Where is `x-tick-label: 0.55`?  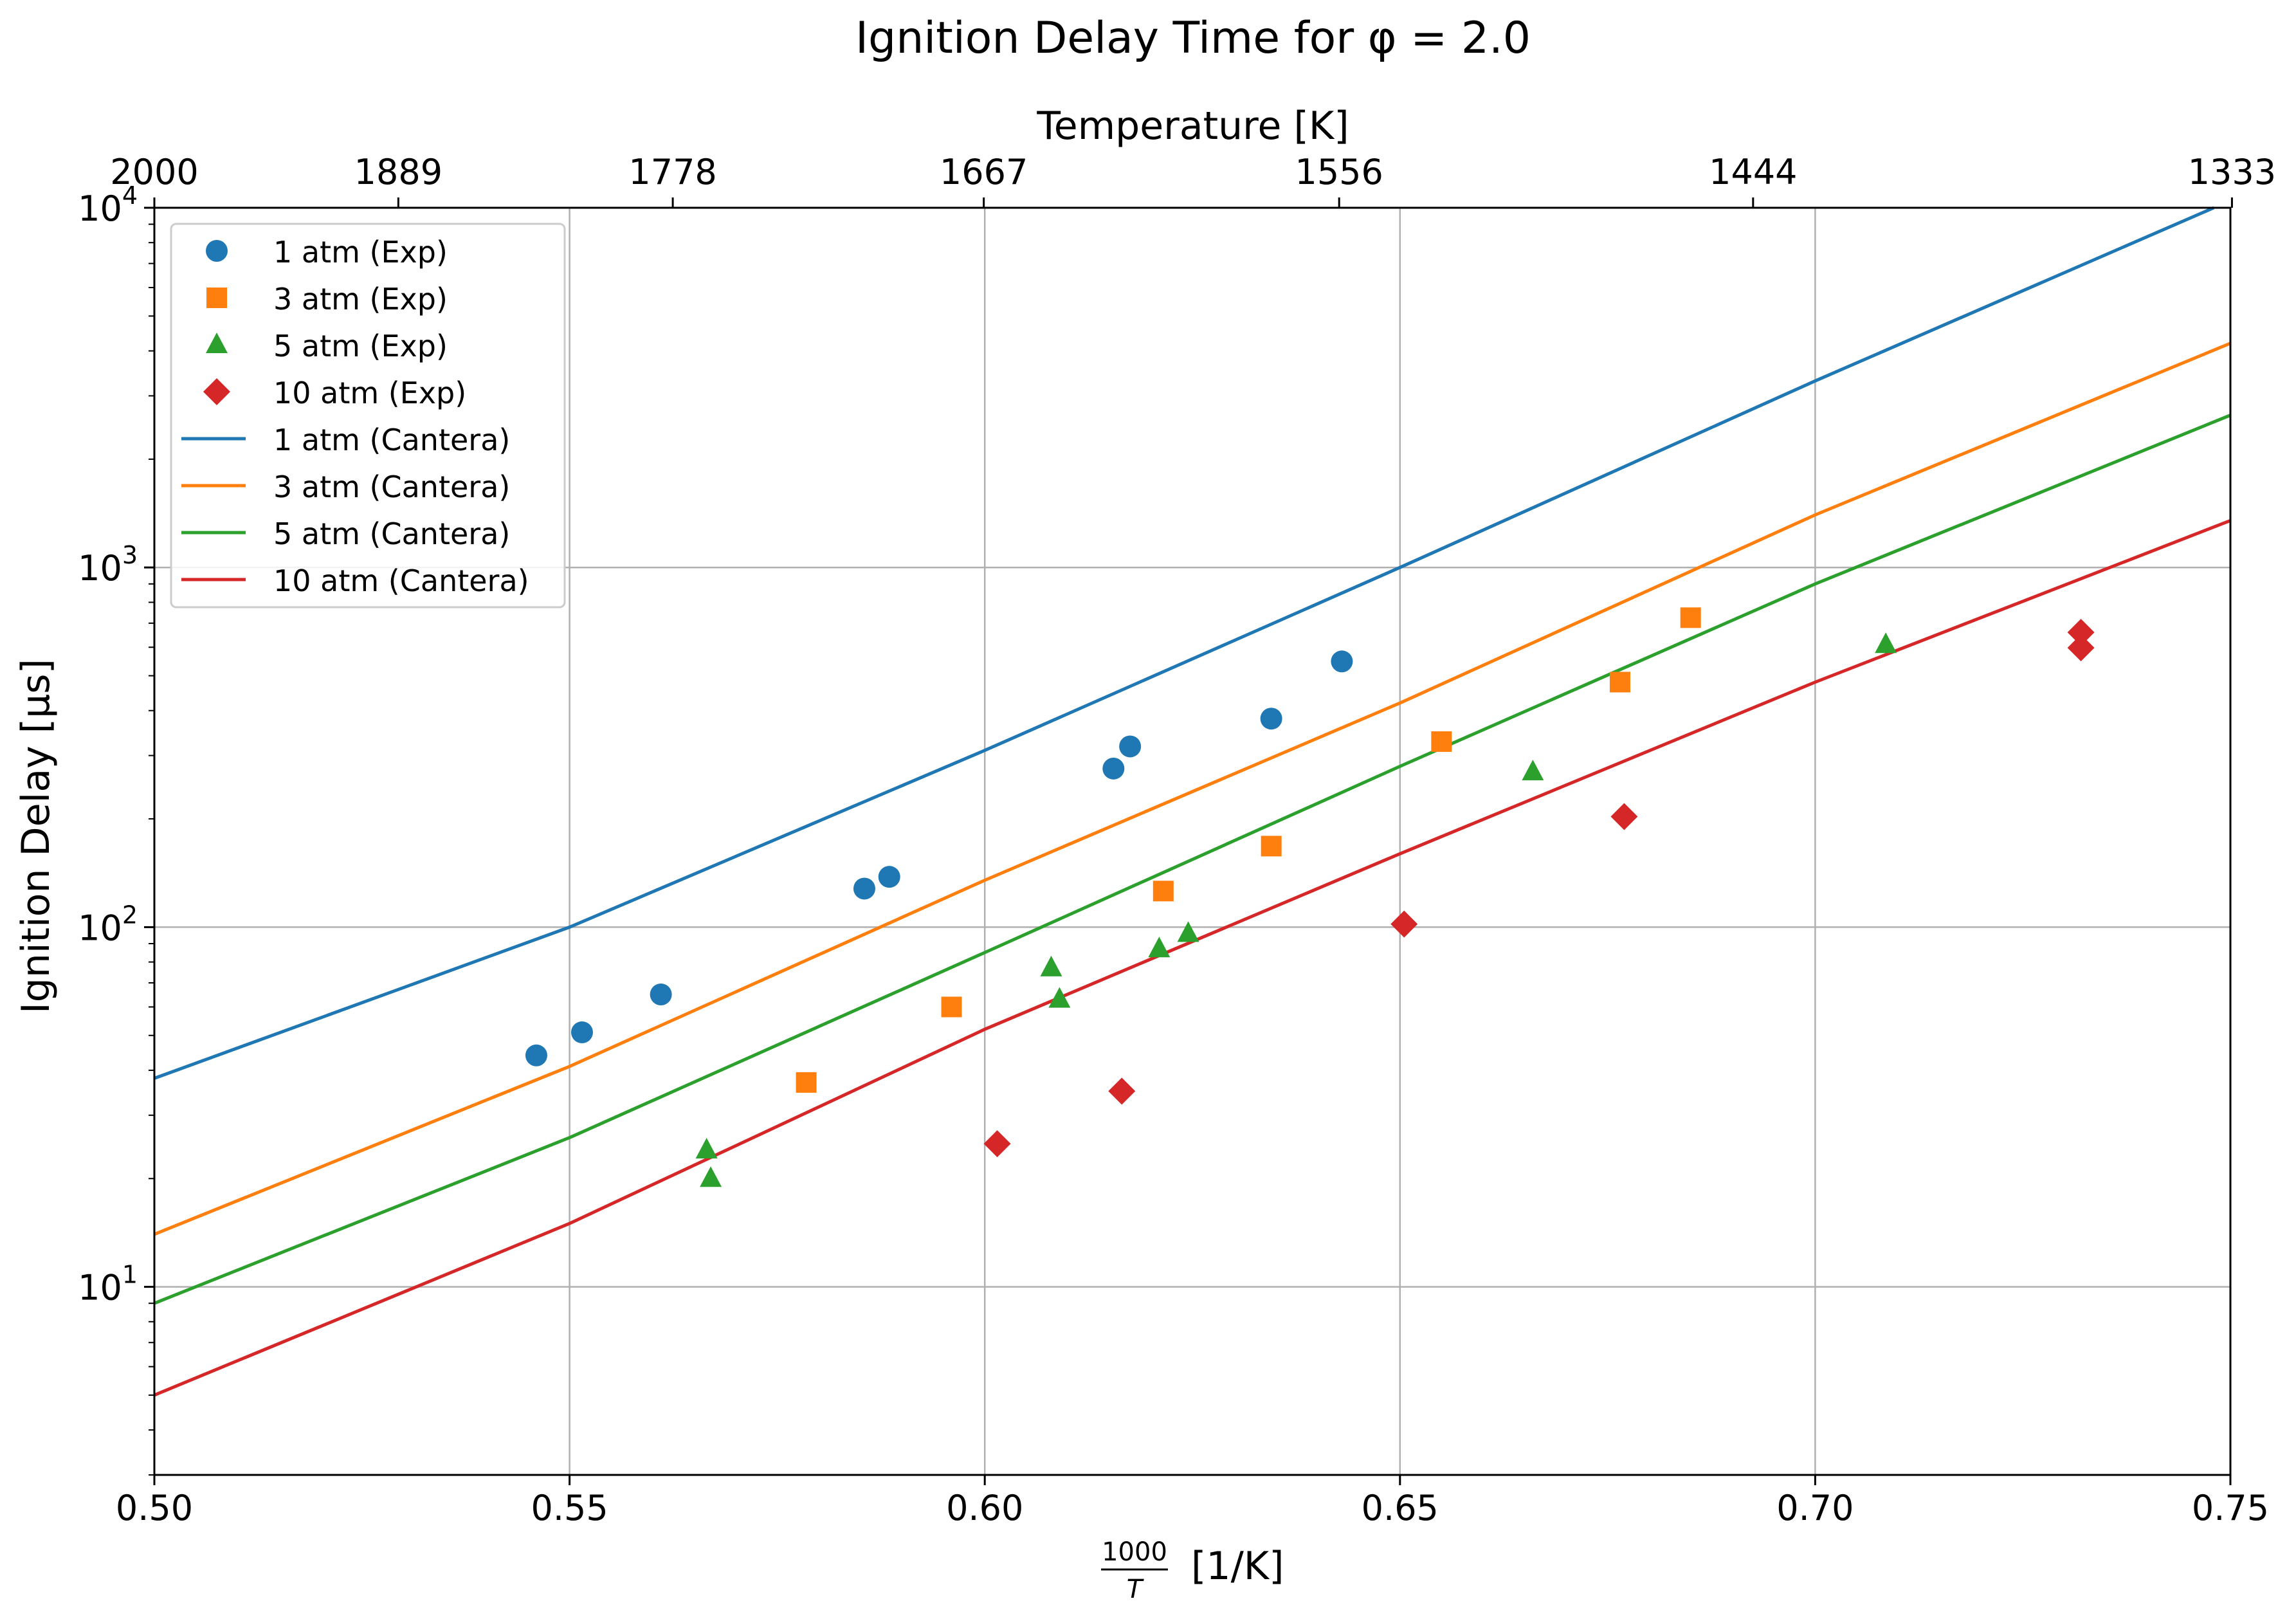 x-tick-label: 0.55 is located at coordinates (569, 1508).